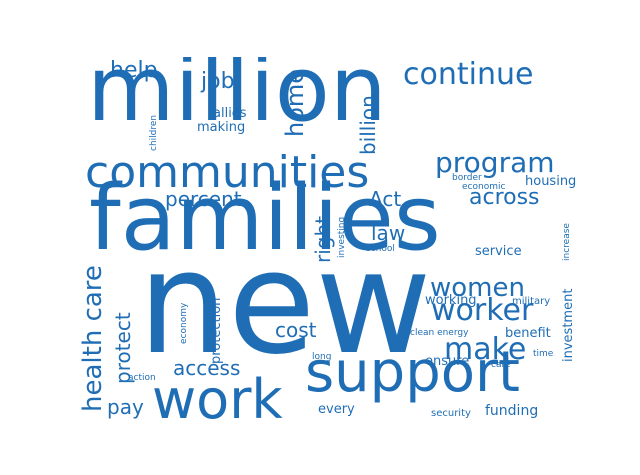 Image resolution: width=640 pixels, height=475 pixels. I want to click on word-funding: funding, so click(512, 411).